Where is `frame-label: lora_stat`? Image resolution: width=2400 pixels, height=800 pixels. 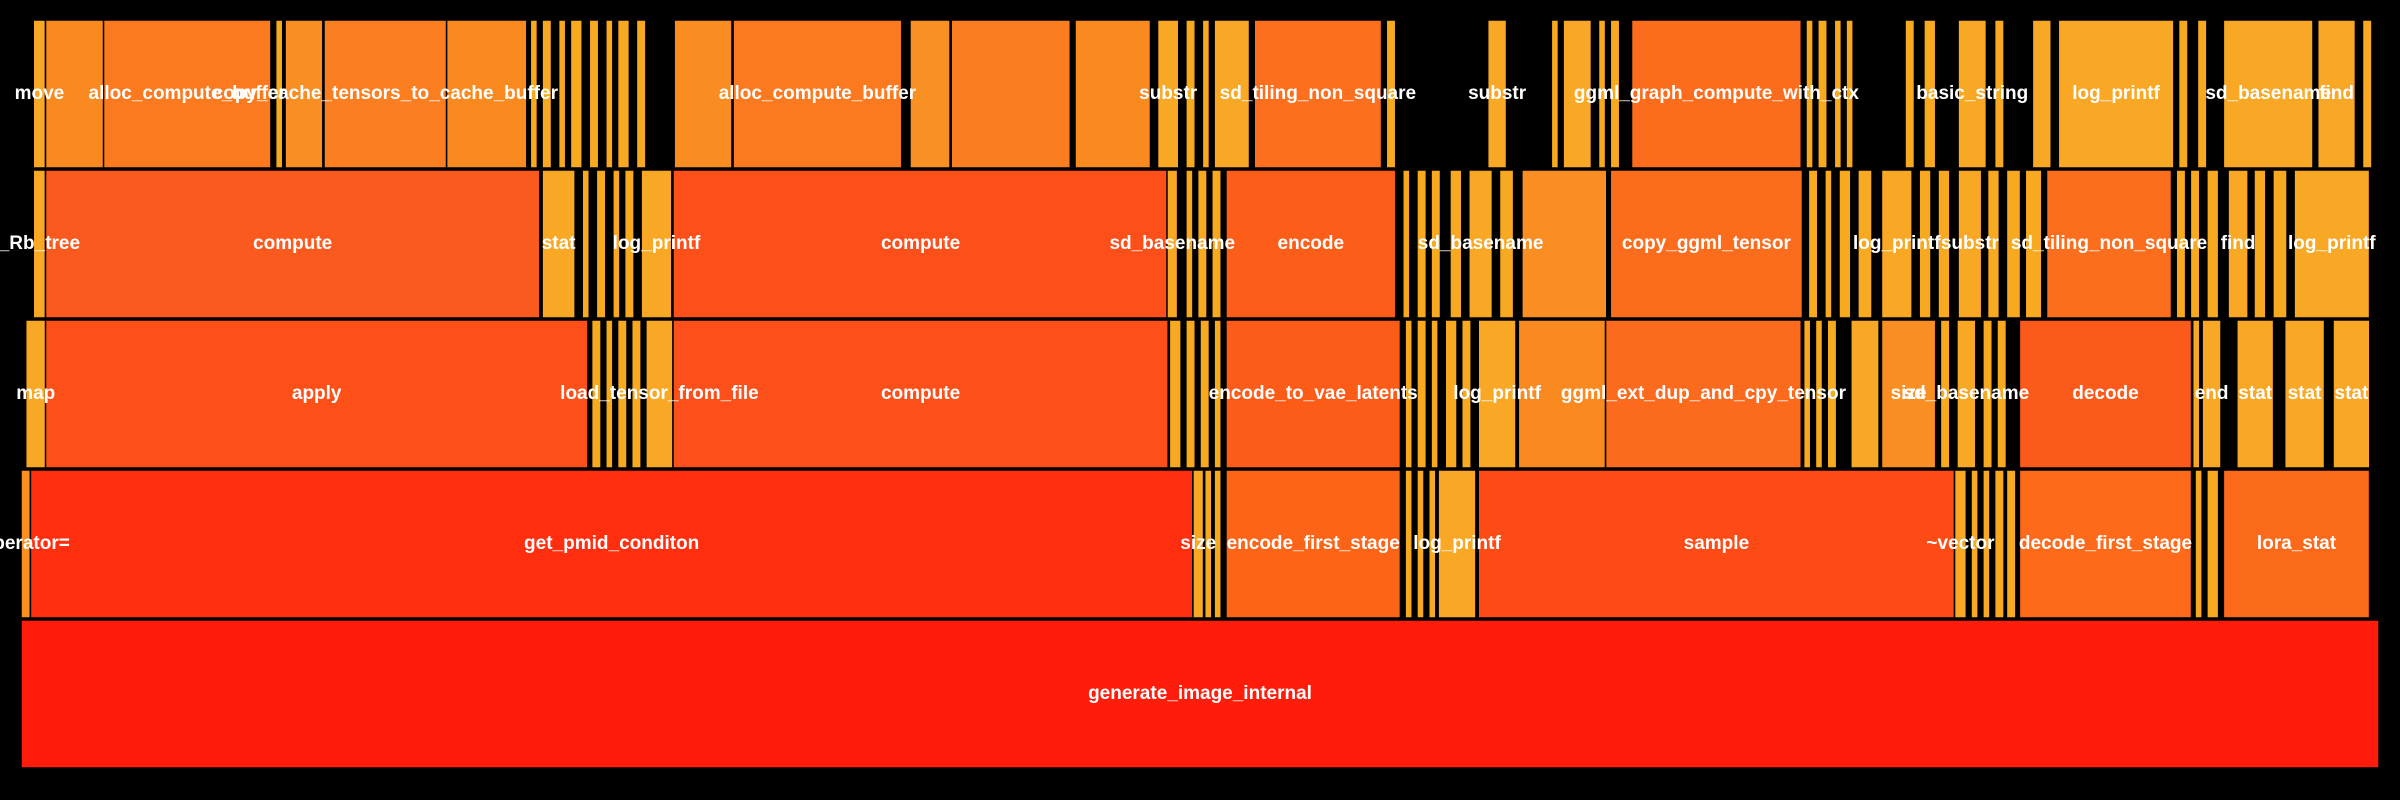
frame-label: lora_stat is located at coordinates (2297, 543).